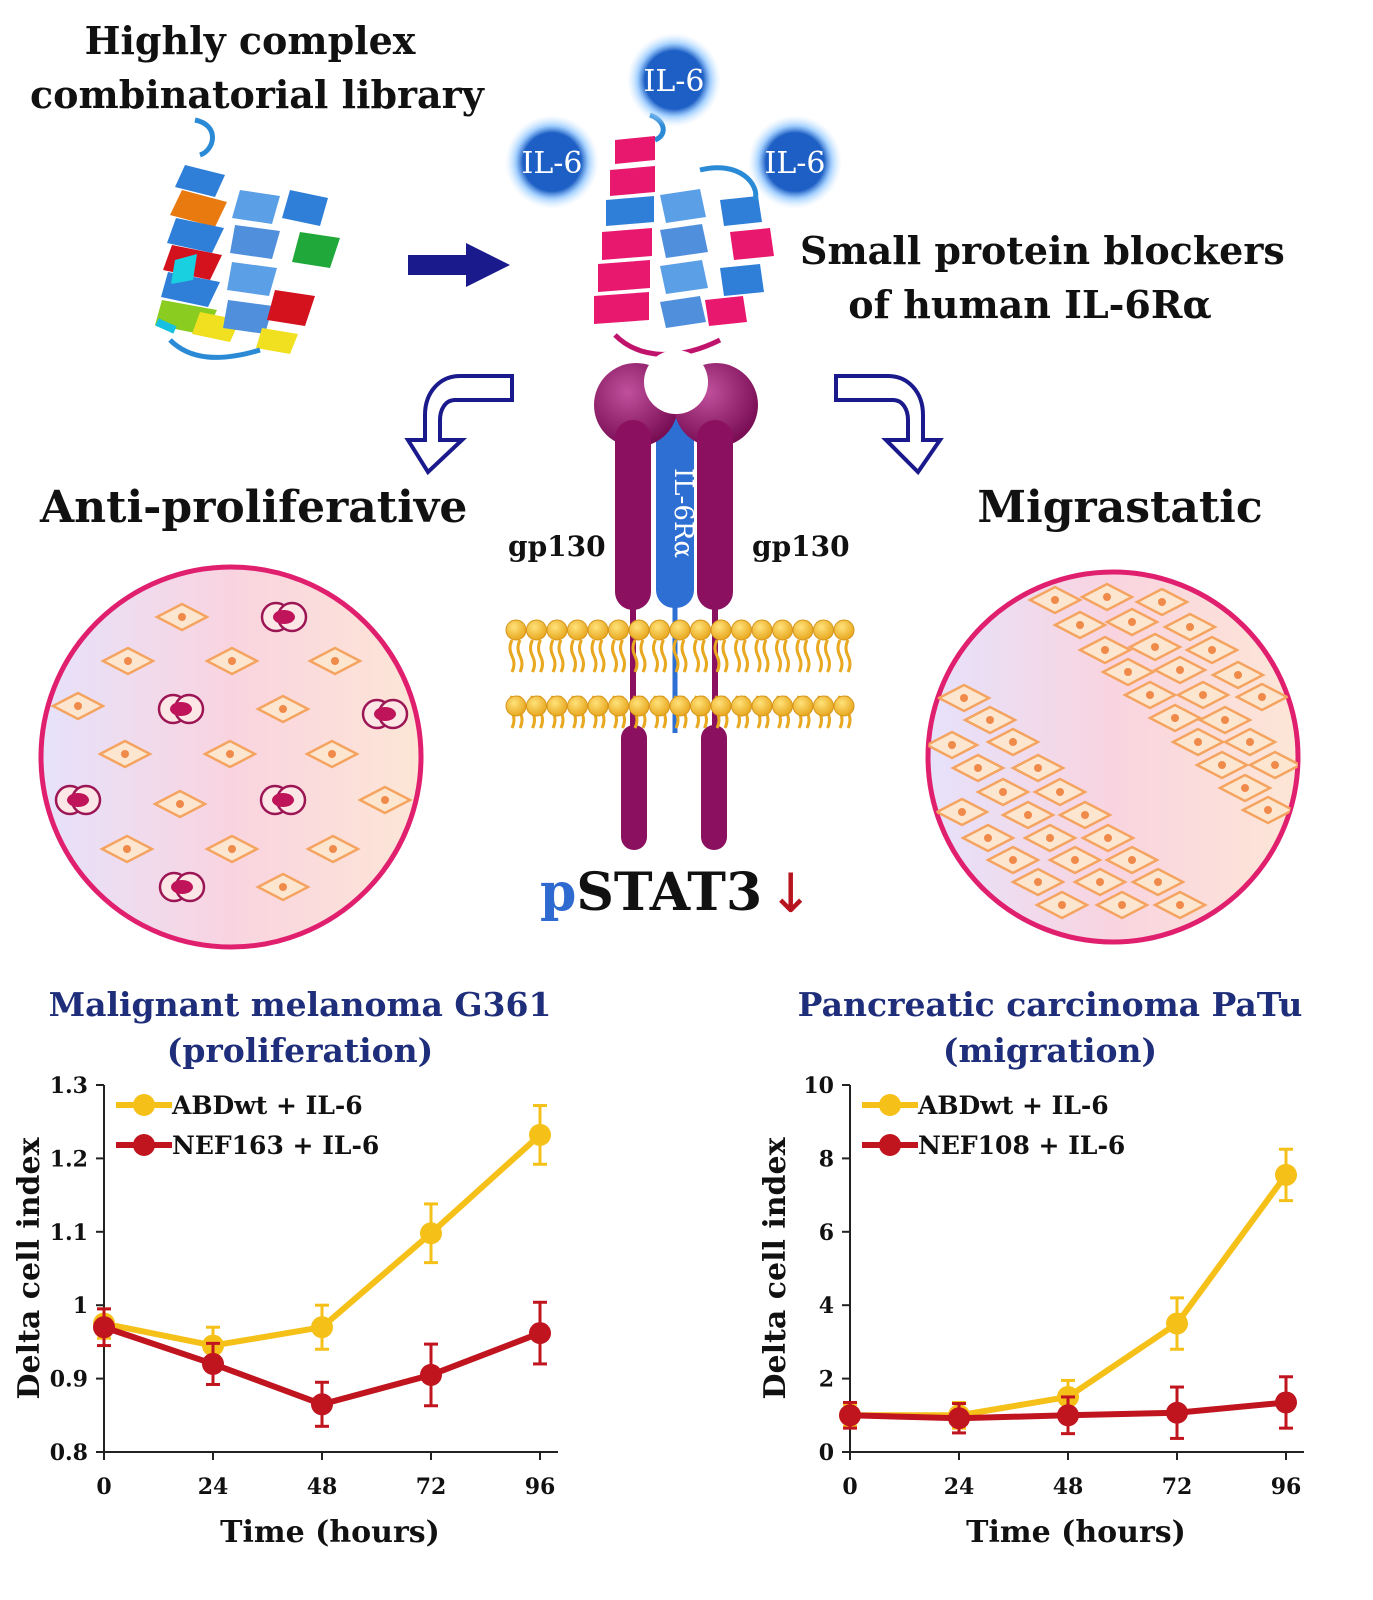 The height and width of the screenshot is (1600, 1373). What do you see at coordinates (69, 1159) in the screenshot?
I see `y-tick-label: 1.2` at bounding box center [69, 1159].